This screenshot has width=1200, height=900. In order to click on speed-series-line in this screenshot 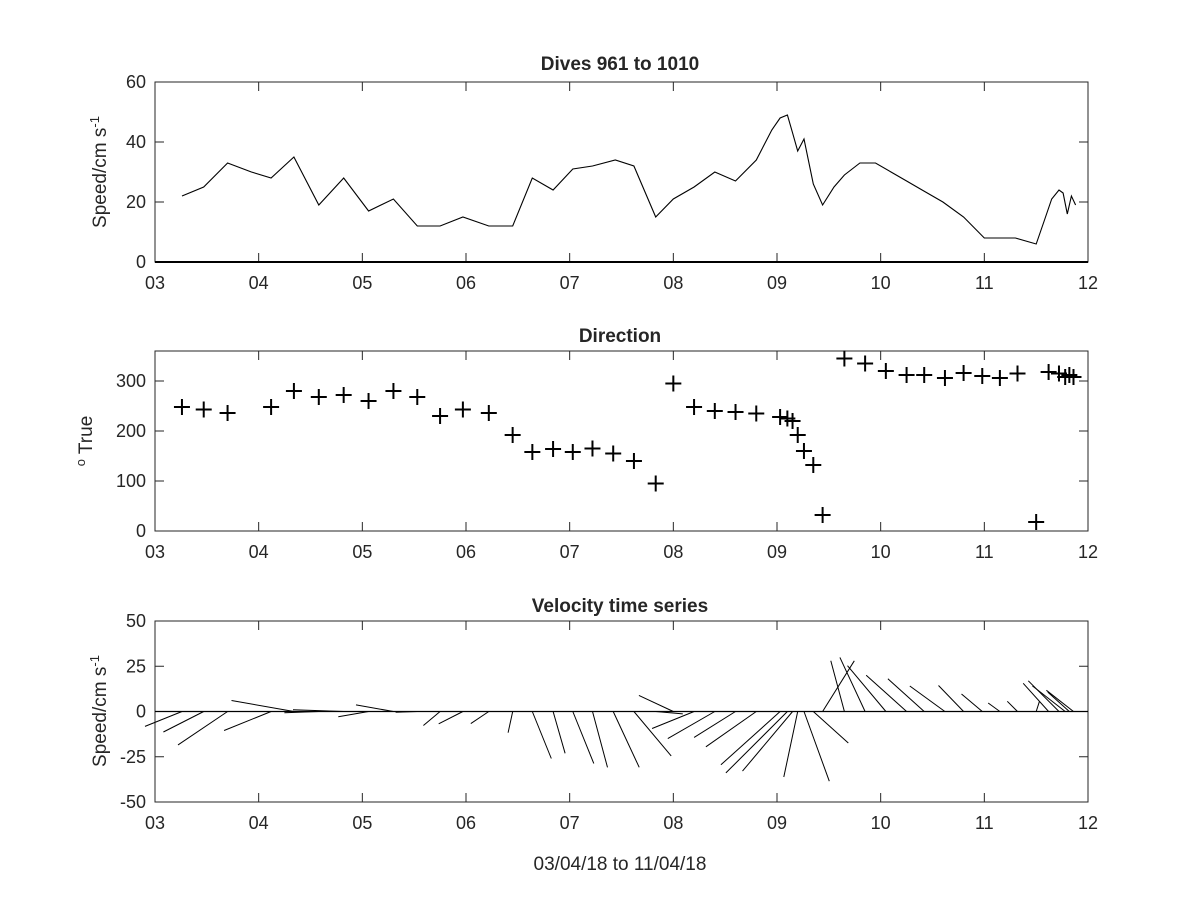, I will do `click(629, 179)`.